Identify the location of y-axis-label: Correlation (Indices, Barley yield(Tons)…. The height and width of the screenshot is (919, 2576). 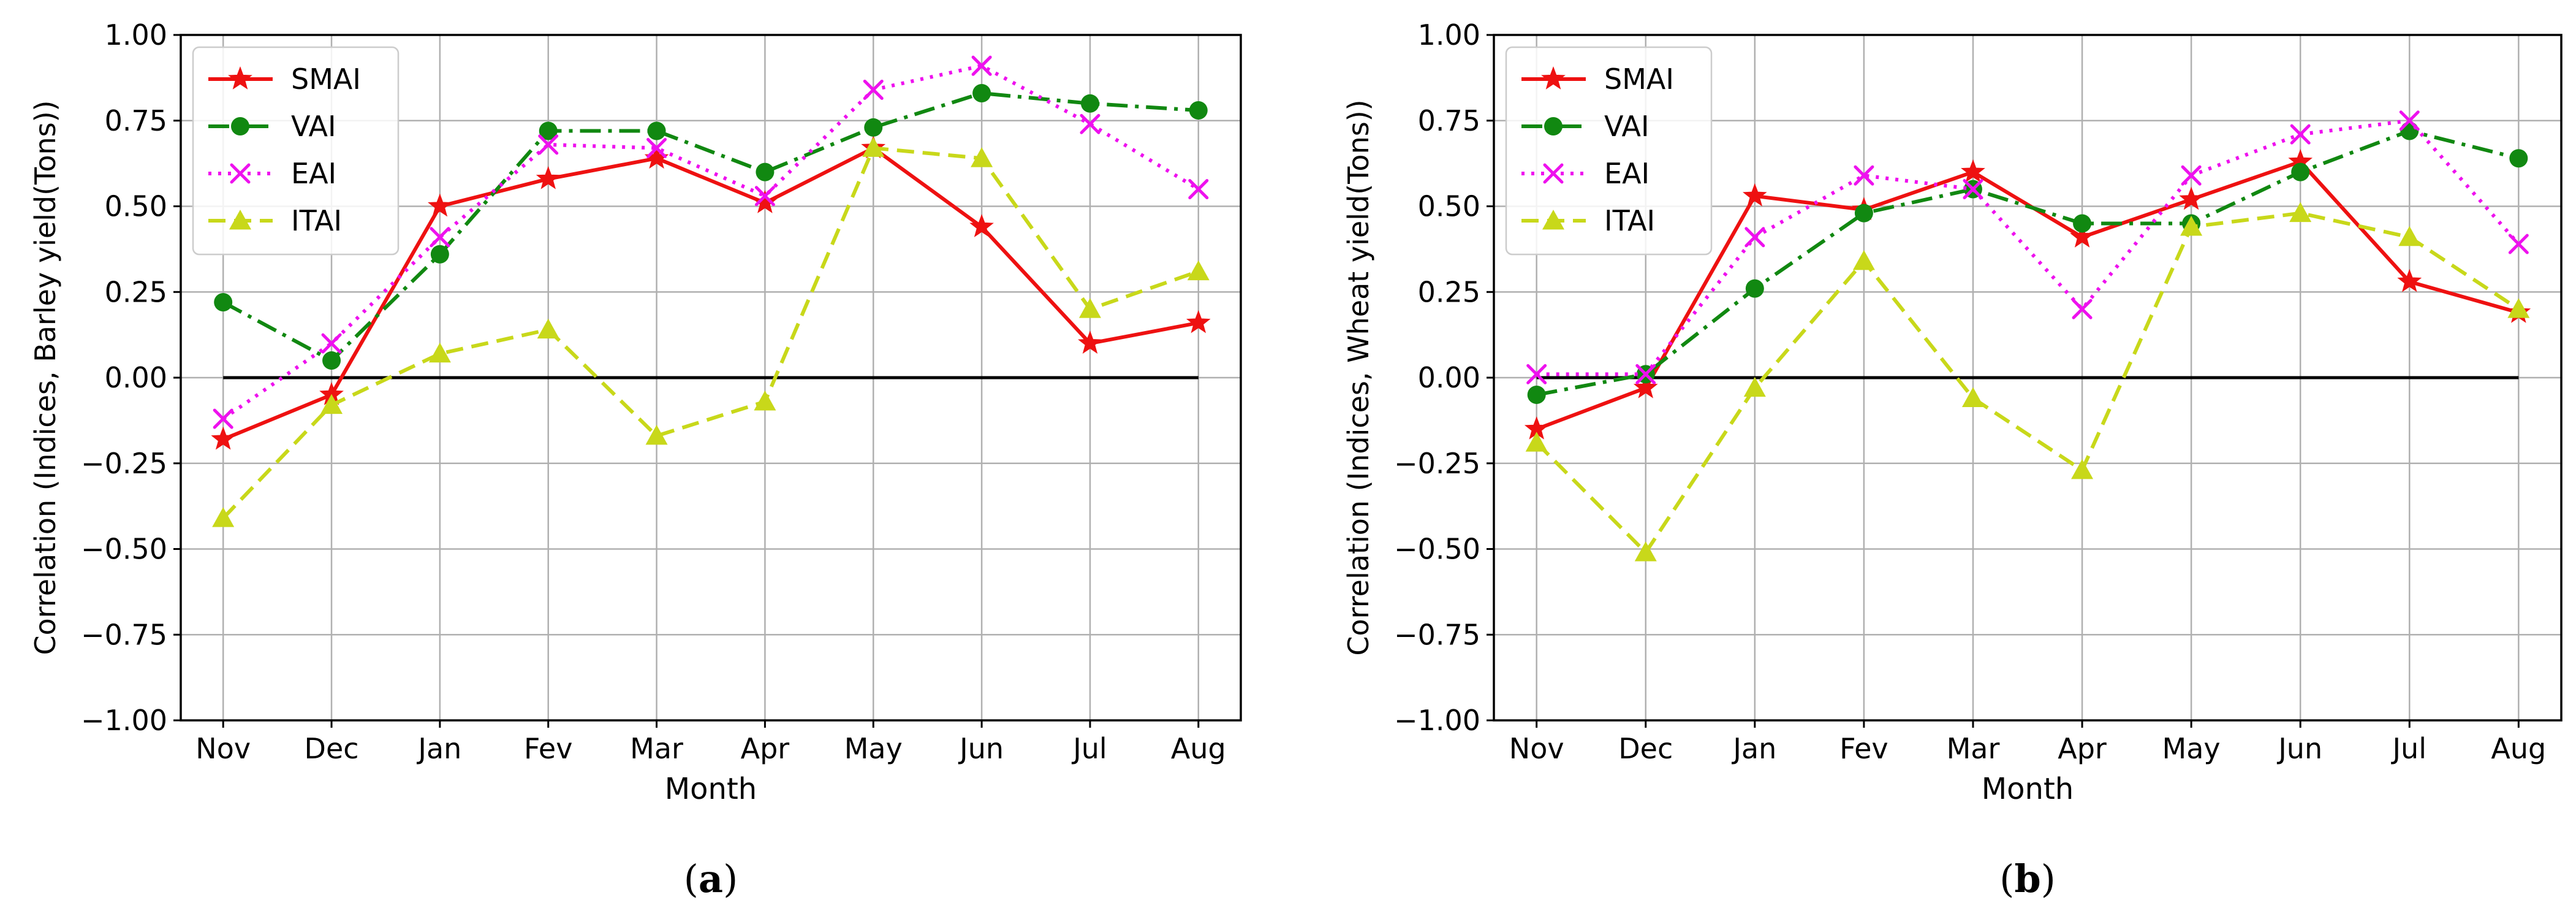
(45, 378).